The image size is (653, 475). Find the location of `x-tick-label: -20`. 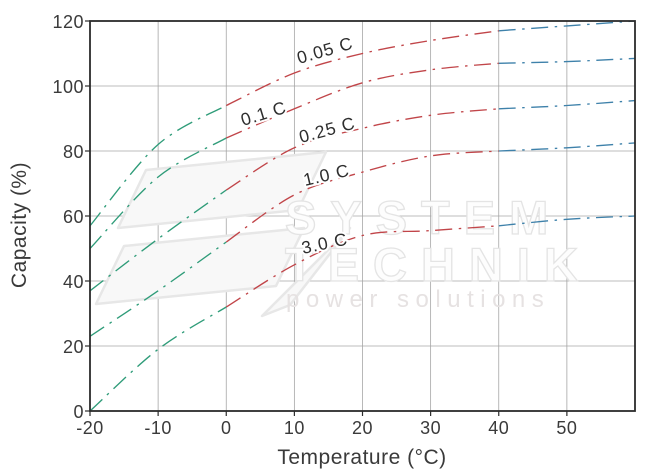

x-tick-label: -20 is located at coordinates (90, 428).